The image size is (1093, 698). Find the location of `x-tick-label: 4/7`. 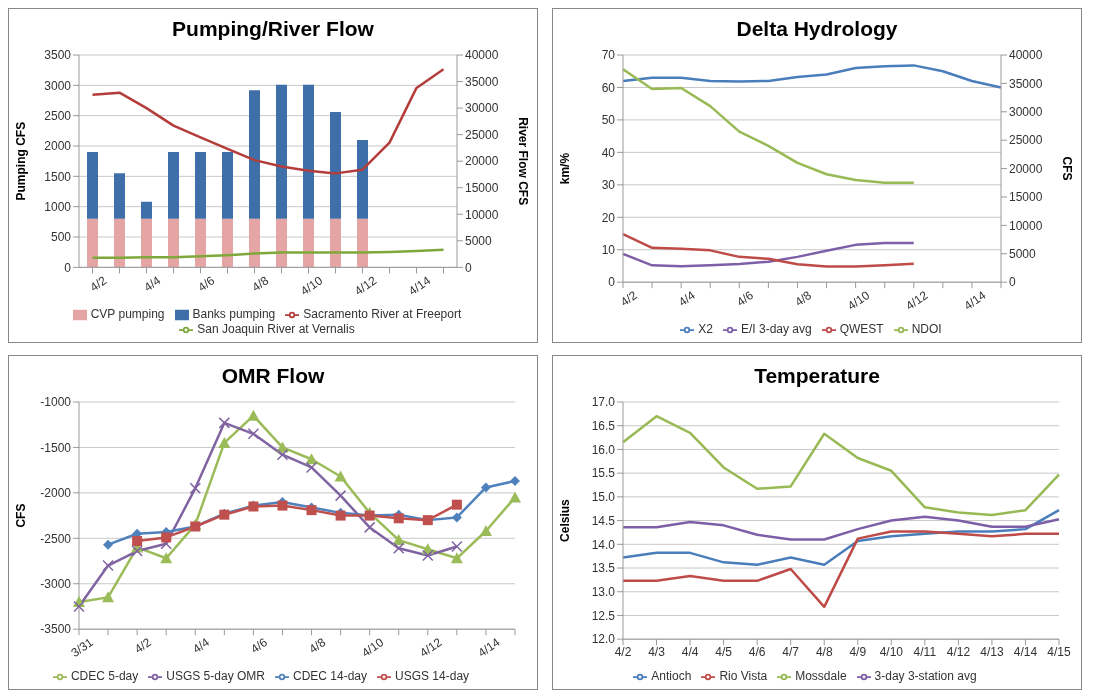

x-tick-label: 4/7 is located at coordinates (791, 651).